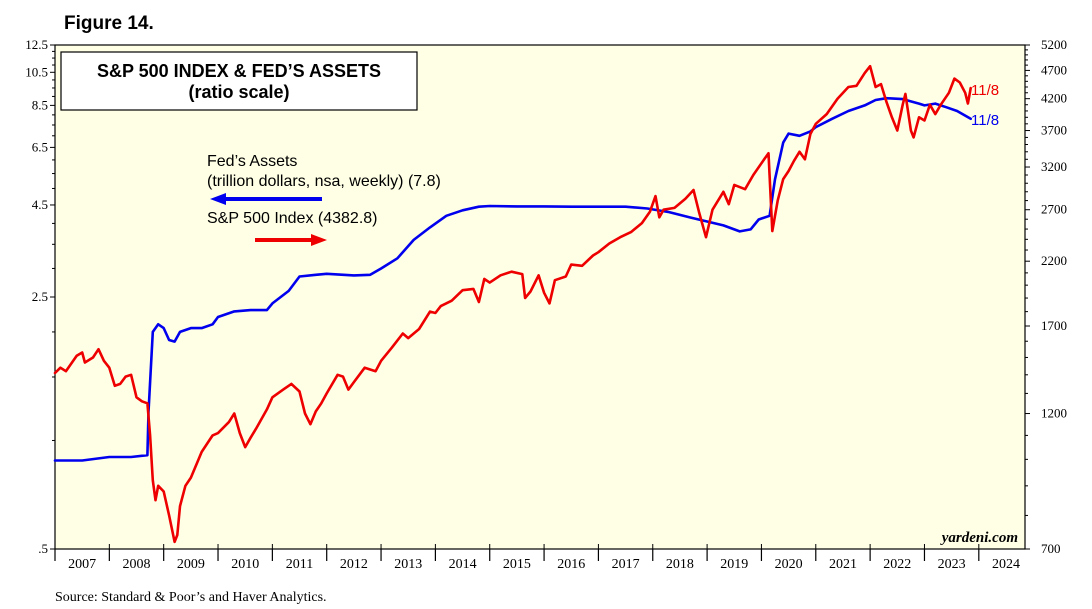  What do you see at coordinates (985, 90) in the screenshot?
I see `sp500-end-label: 11/8` at bounding box center [985, 90].